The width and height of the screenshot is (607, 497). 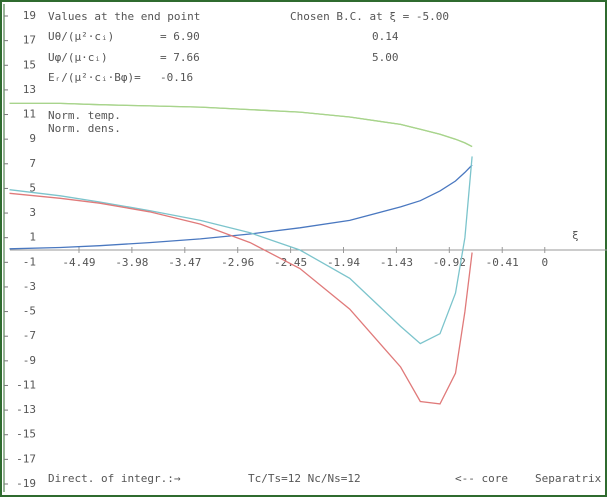 I want to click on legend-label: Eᵣ/(μ²·cᵢ·Bφ)=, so click(x=94, y=77).